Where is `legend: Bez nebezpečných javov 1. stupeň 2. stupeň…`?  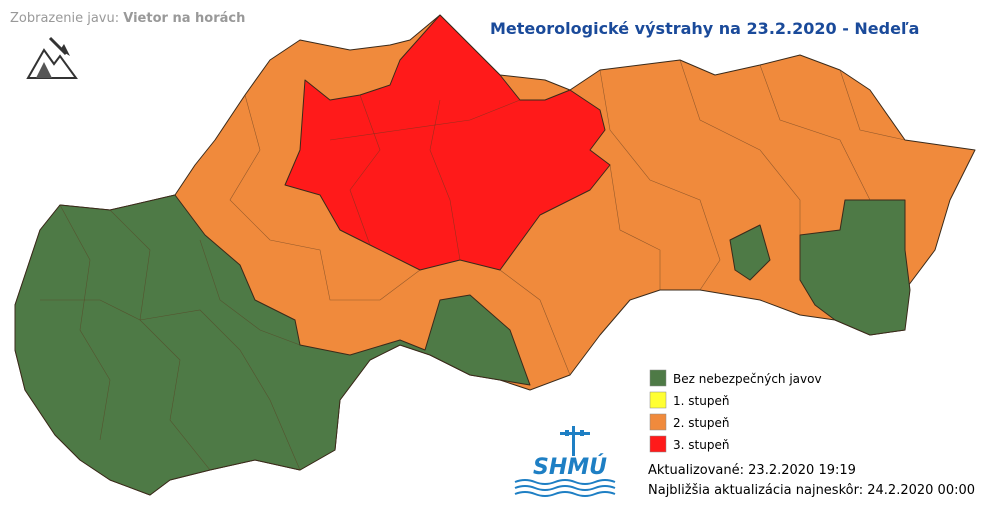
legend: Bez nebezpečných javov 1. stupeň 2. stupeň… is located at coordinates (735, 411).